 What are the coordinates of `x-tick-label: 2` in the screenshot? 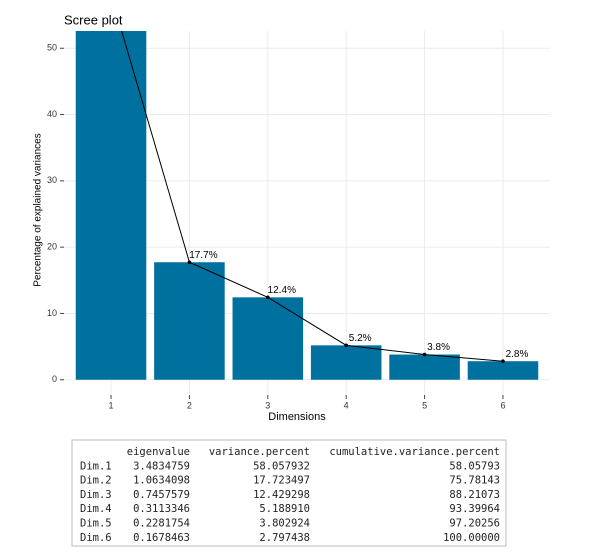 It's located at (189, 405).